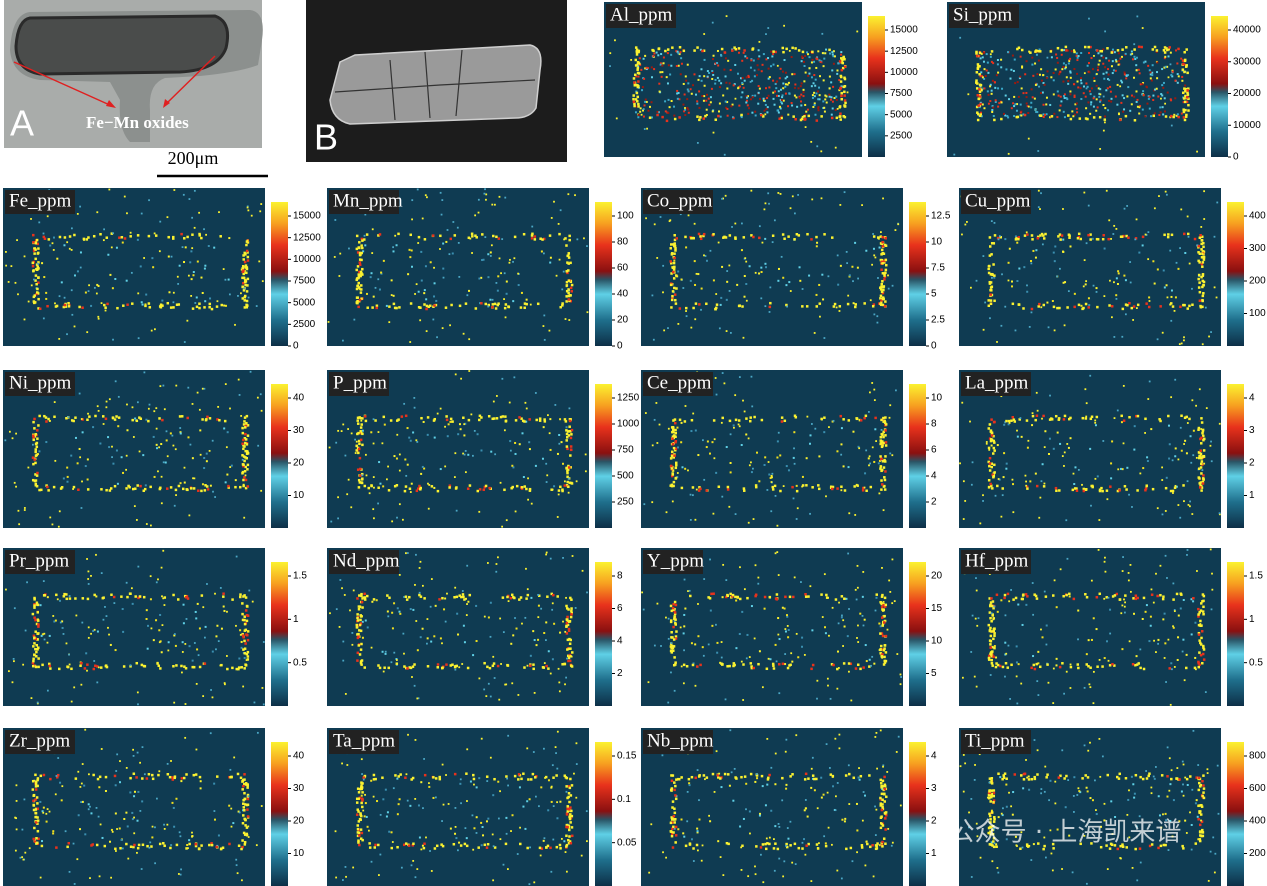  Describe the element at coordinates (876, 86) in the screenshot. I see `colorbar` at that location.